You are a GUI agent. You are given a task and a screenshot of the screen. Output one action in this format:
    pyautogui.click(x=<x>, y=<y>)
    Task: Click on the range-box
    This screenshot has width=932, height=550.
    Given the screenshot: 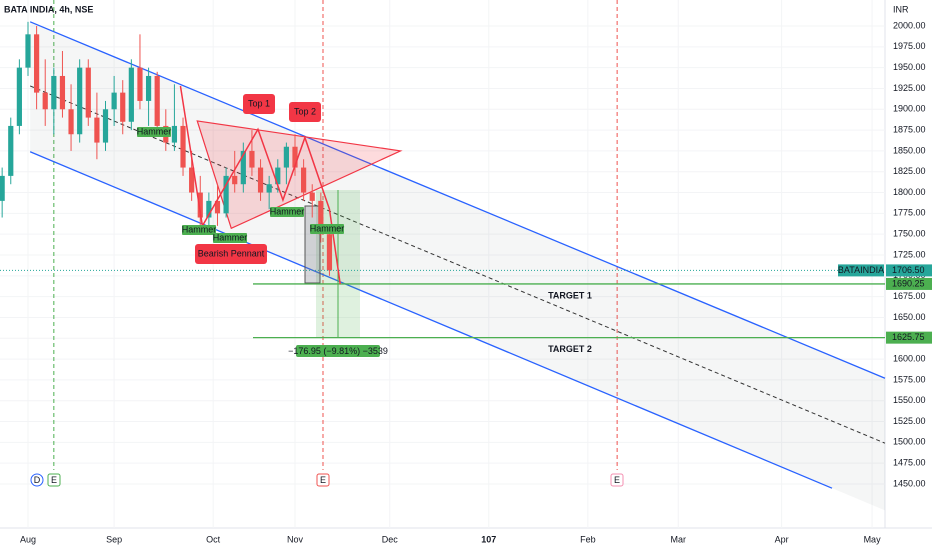 What is the action you would take?
    pyautogui.click(x=312, y=244)
    